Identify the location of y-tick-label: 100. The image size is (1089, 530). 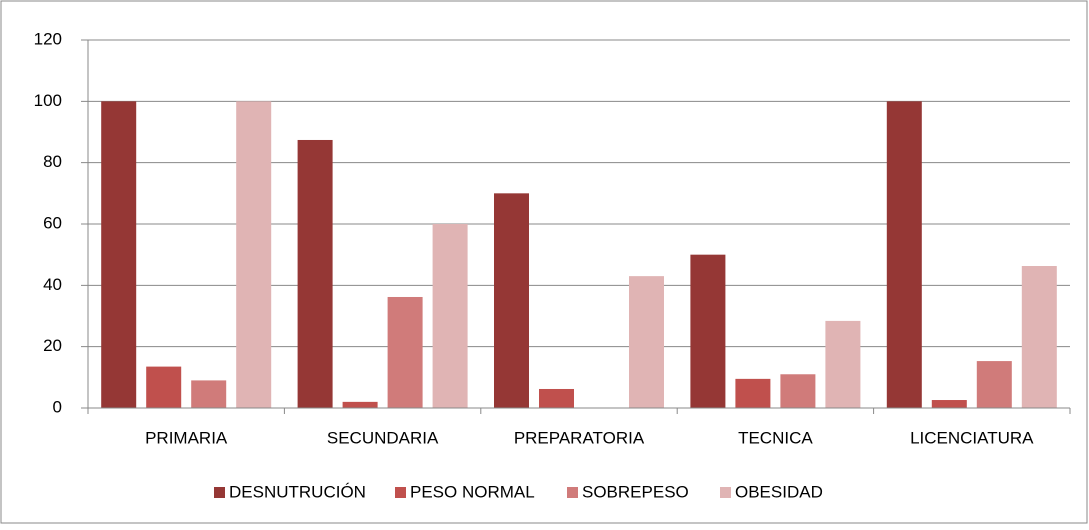
(48, 100).